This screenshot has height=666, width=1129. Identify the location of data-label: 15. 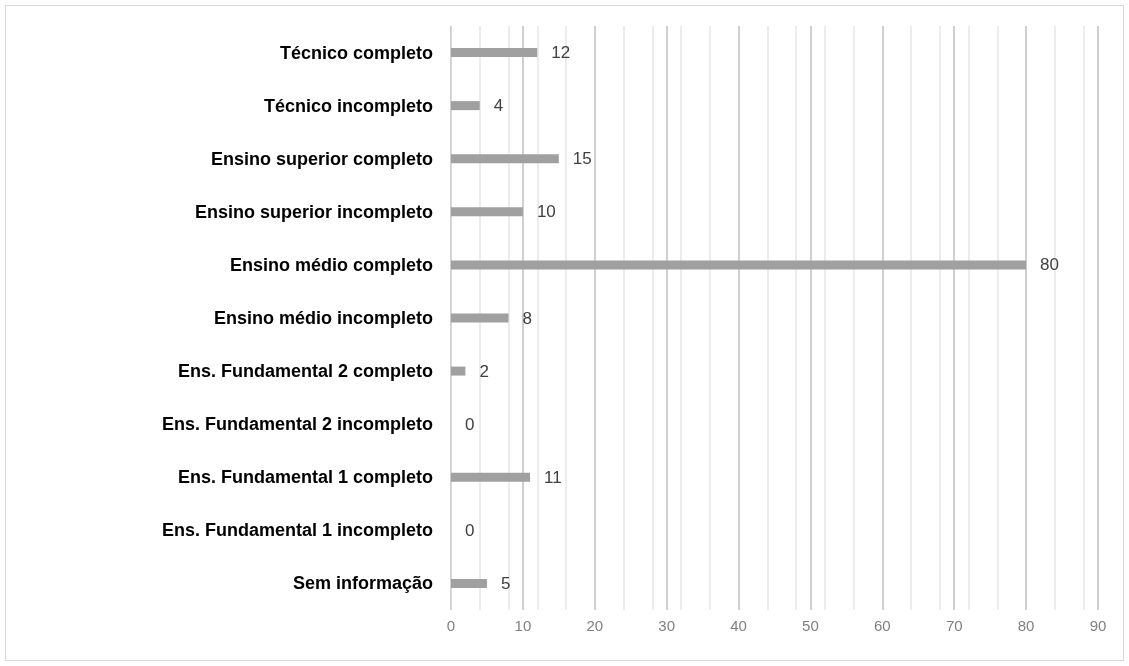
(582, 159).